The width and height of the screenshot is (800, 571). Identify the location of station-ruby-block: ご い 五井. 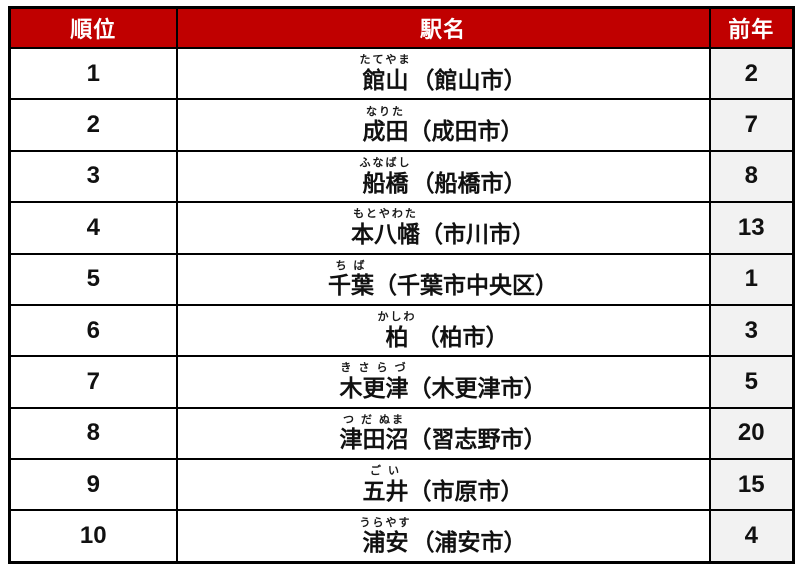
(386, 484).